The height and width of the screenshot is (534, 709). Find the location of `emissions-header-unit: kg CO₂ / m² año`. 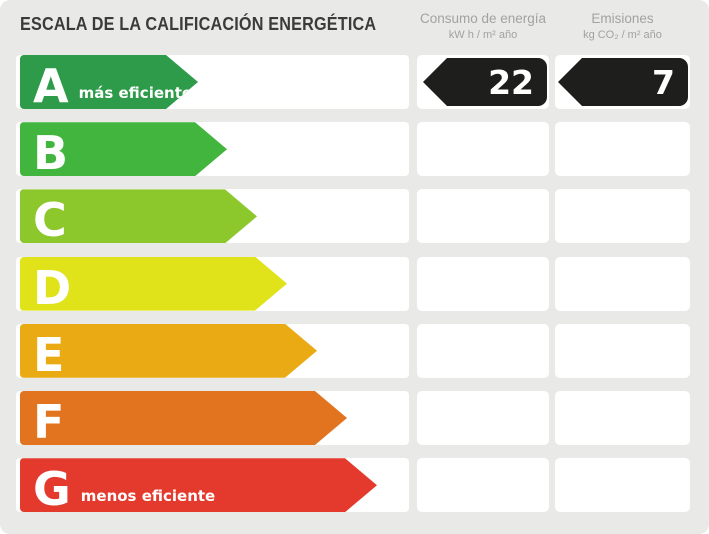

emissions-header-unit: kg CO₂ / m² año is located at coordinates (622, 35).